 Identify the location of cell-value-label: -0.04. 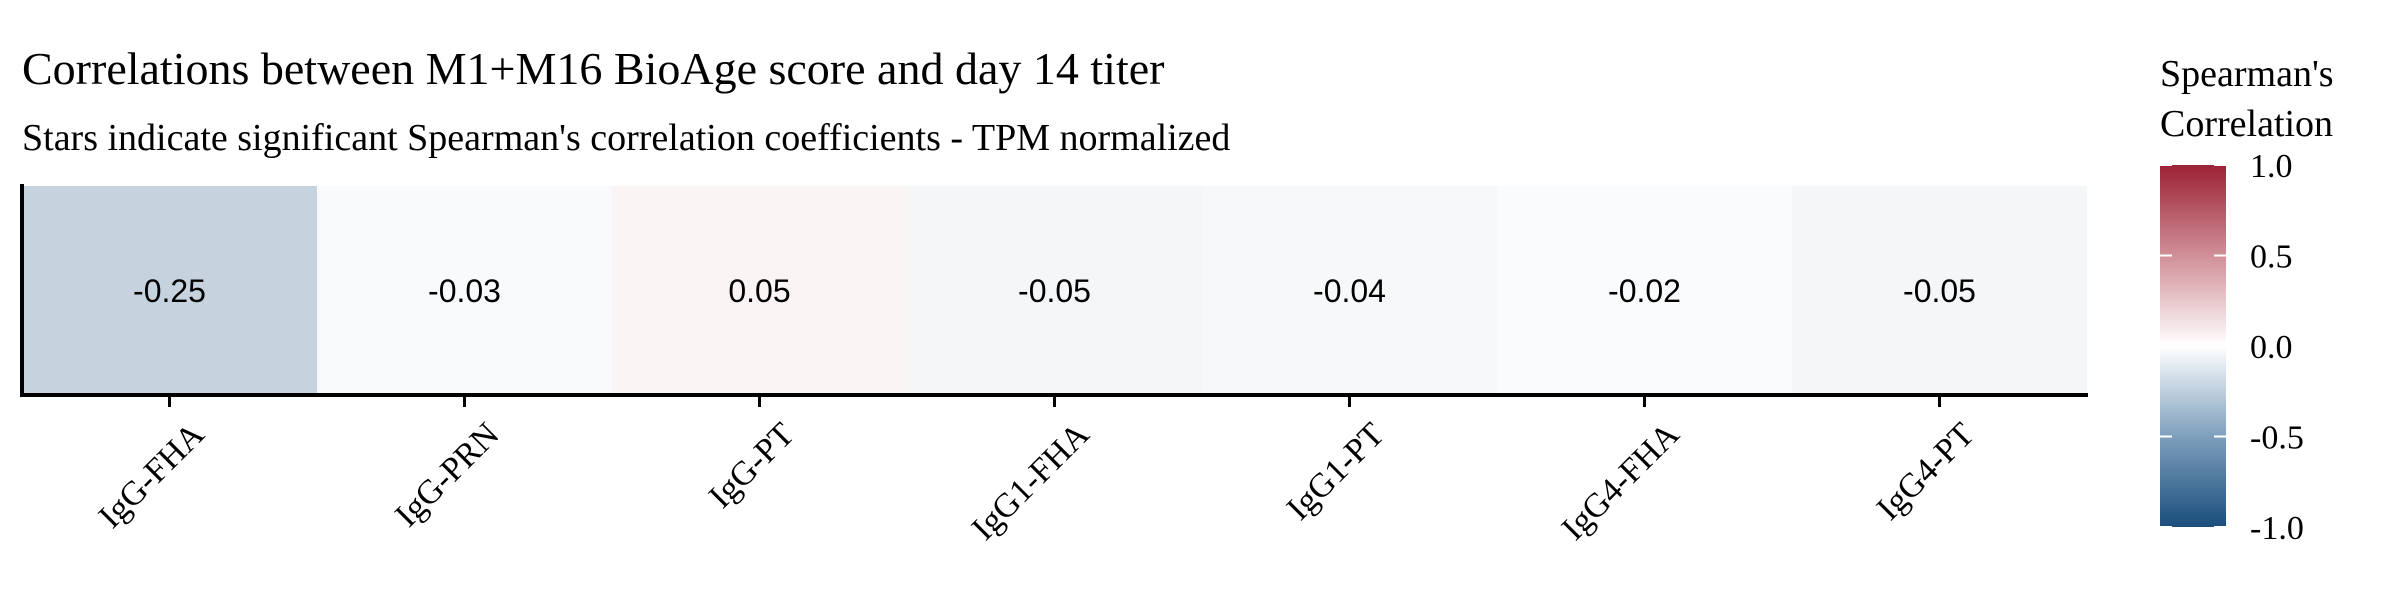
(1349, 291).